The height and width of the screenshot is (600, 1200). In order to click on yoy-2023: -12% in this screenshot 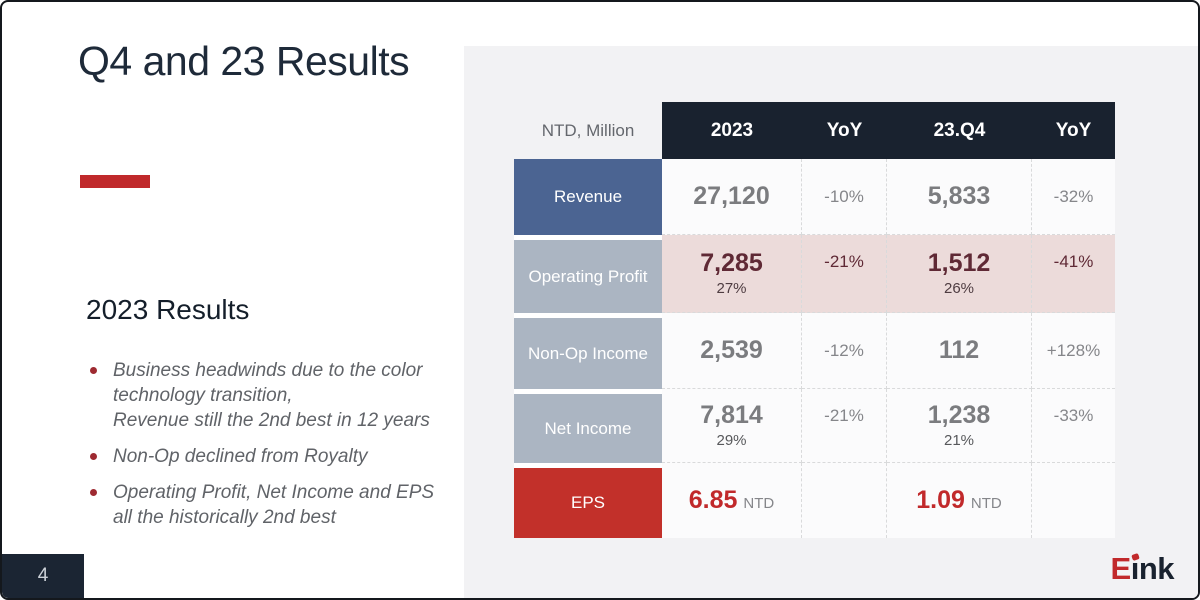, I will do `click(844, 350)`.